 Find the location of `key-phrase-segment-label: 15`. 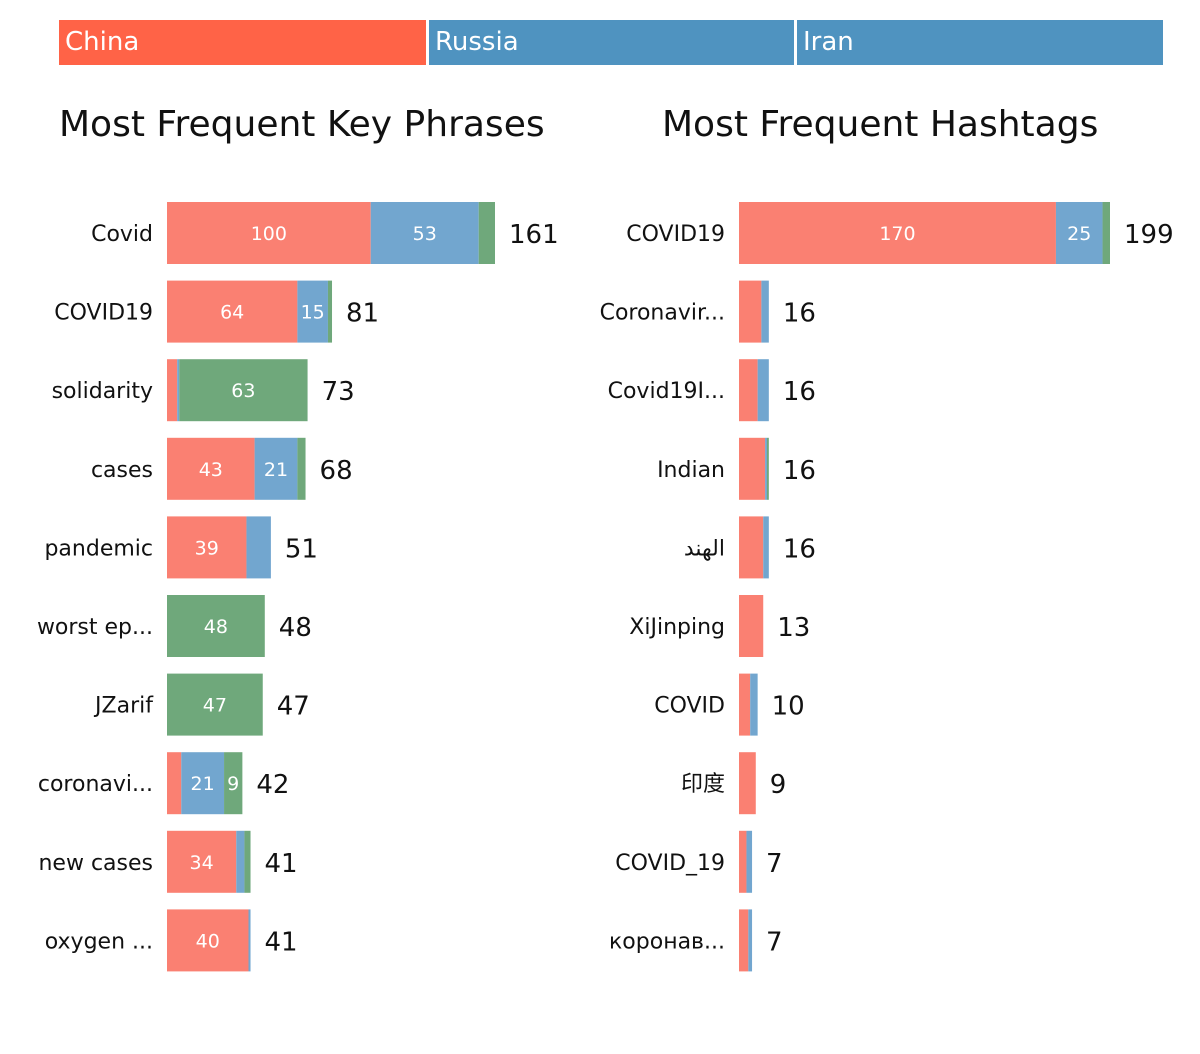

key-phrase-segment-label: 15 is located at coordinates (313, 313).